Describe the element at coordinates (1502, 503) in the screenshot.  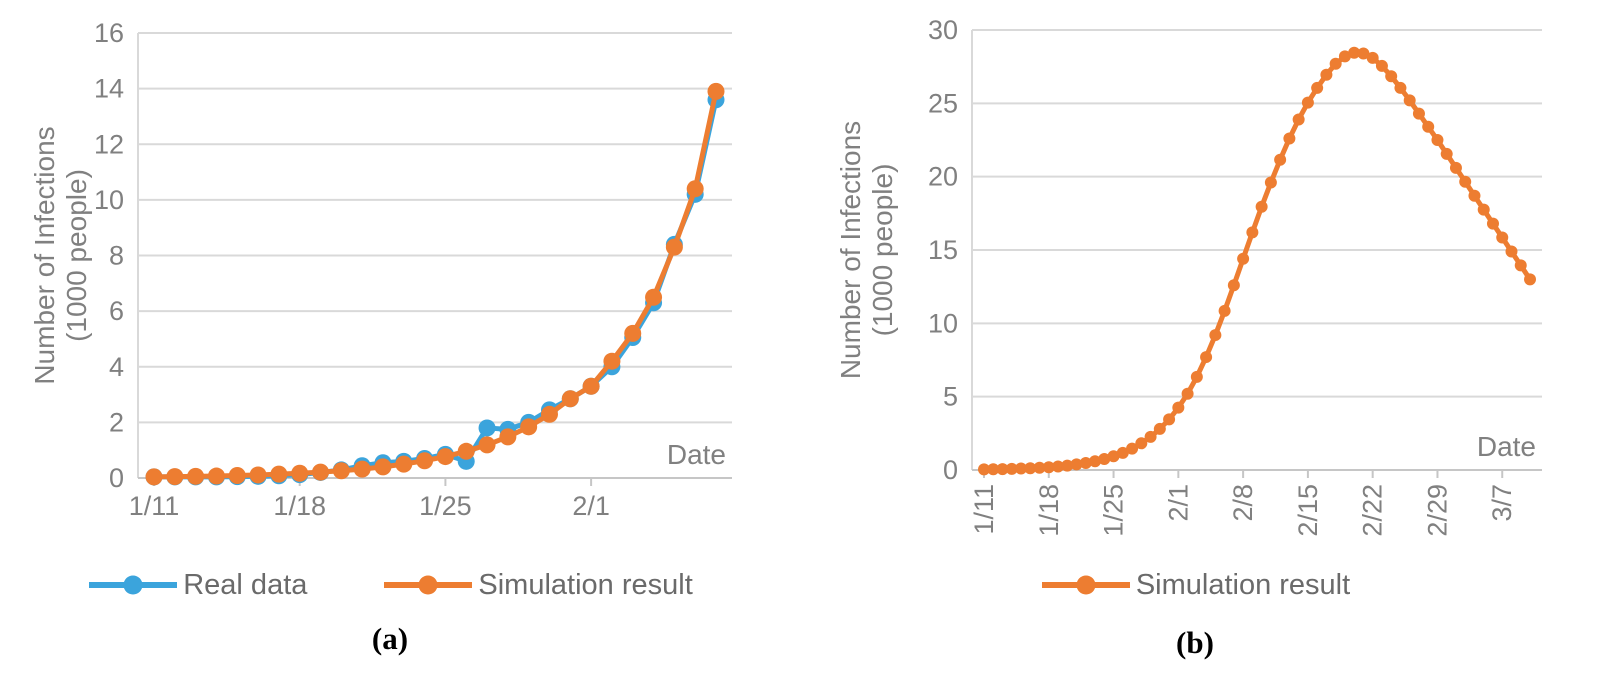
I see `x-tick-label: 3/7` at that location.